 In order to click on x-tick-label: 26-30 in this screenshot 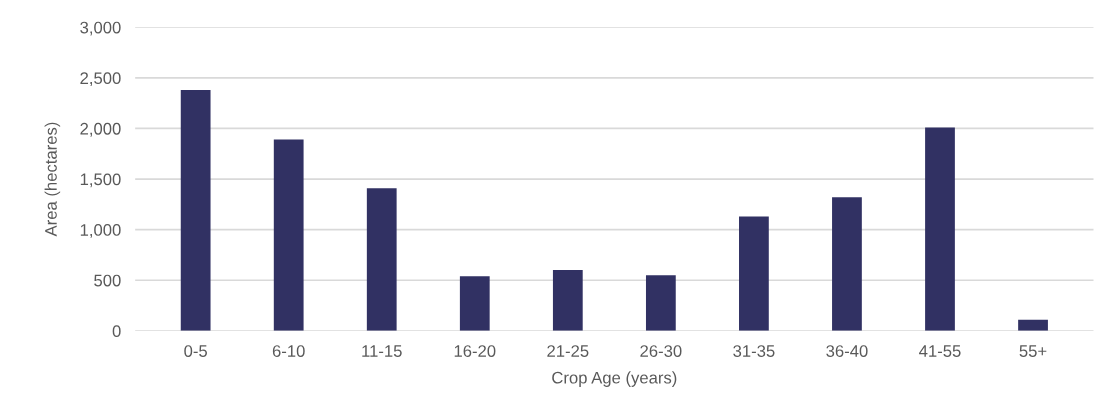, I will do `click(661, 351)`.